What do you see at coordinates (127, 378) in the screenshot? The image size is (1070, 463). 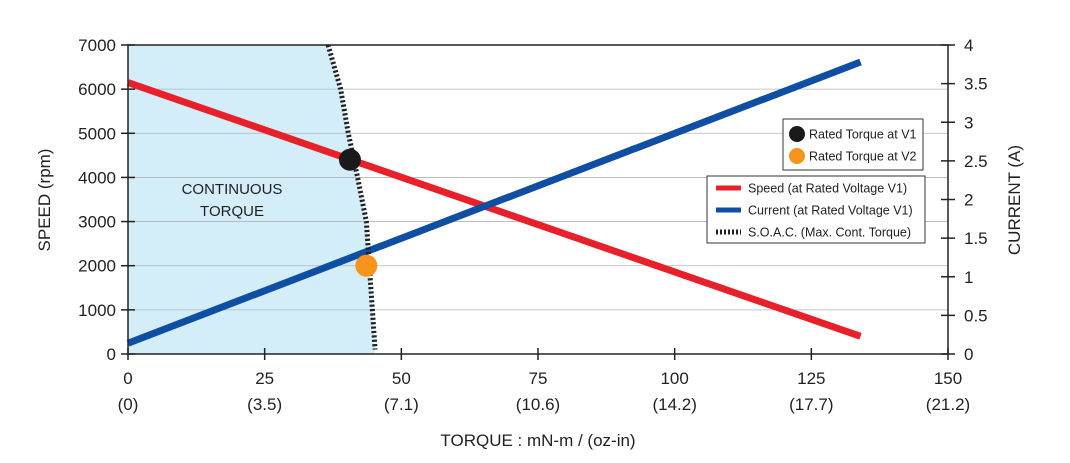 I see `x-tick-label: 0` at bounding box center [127, 378].